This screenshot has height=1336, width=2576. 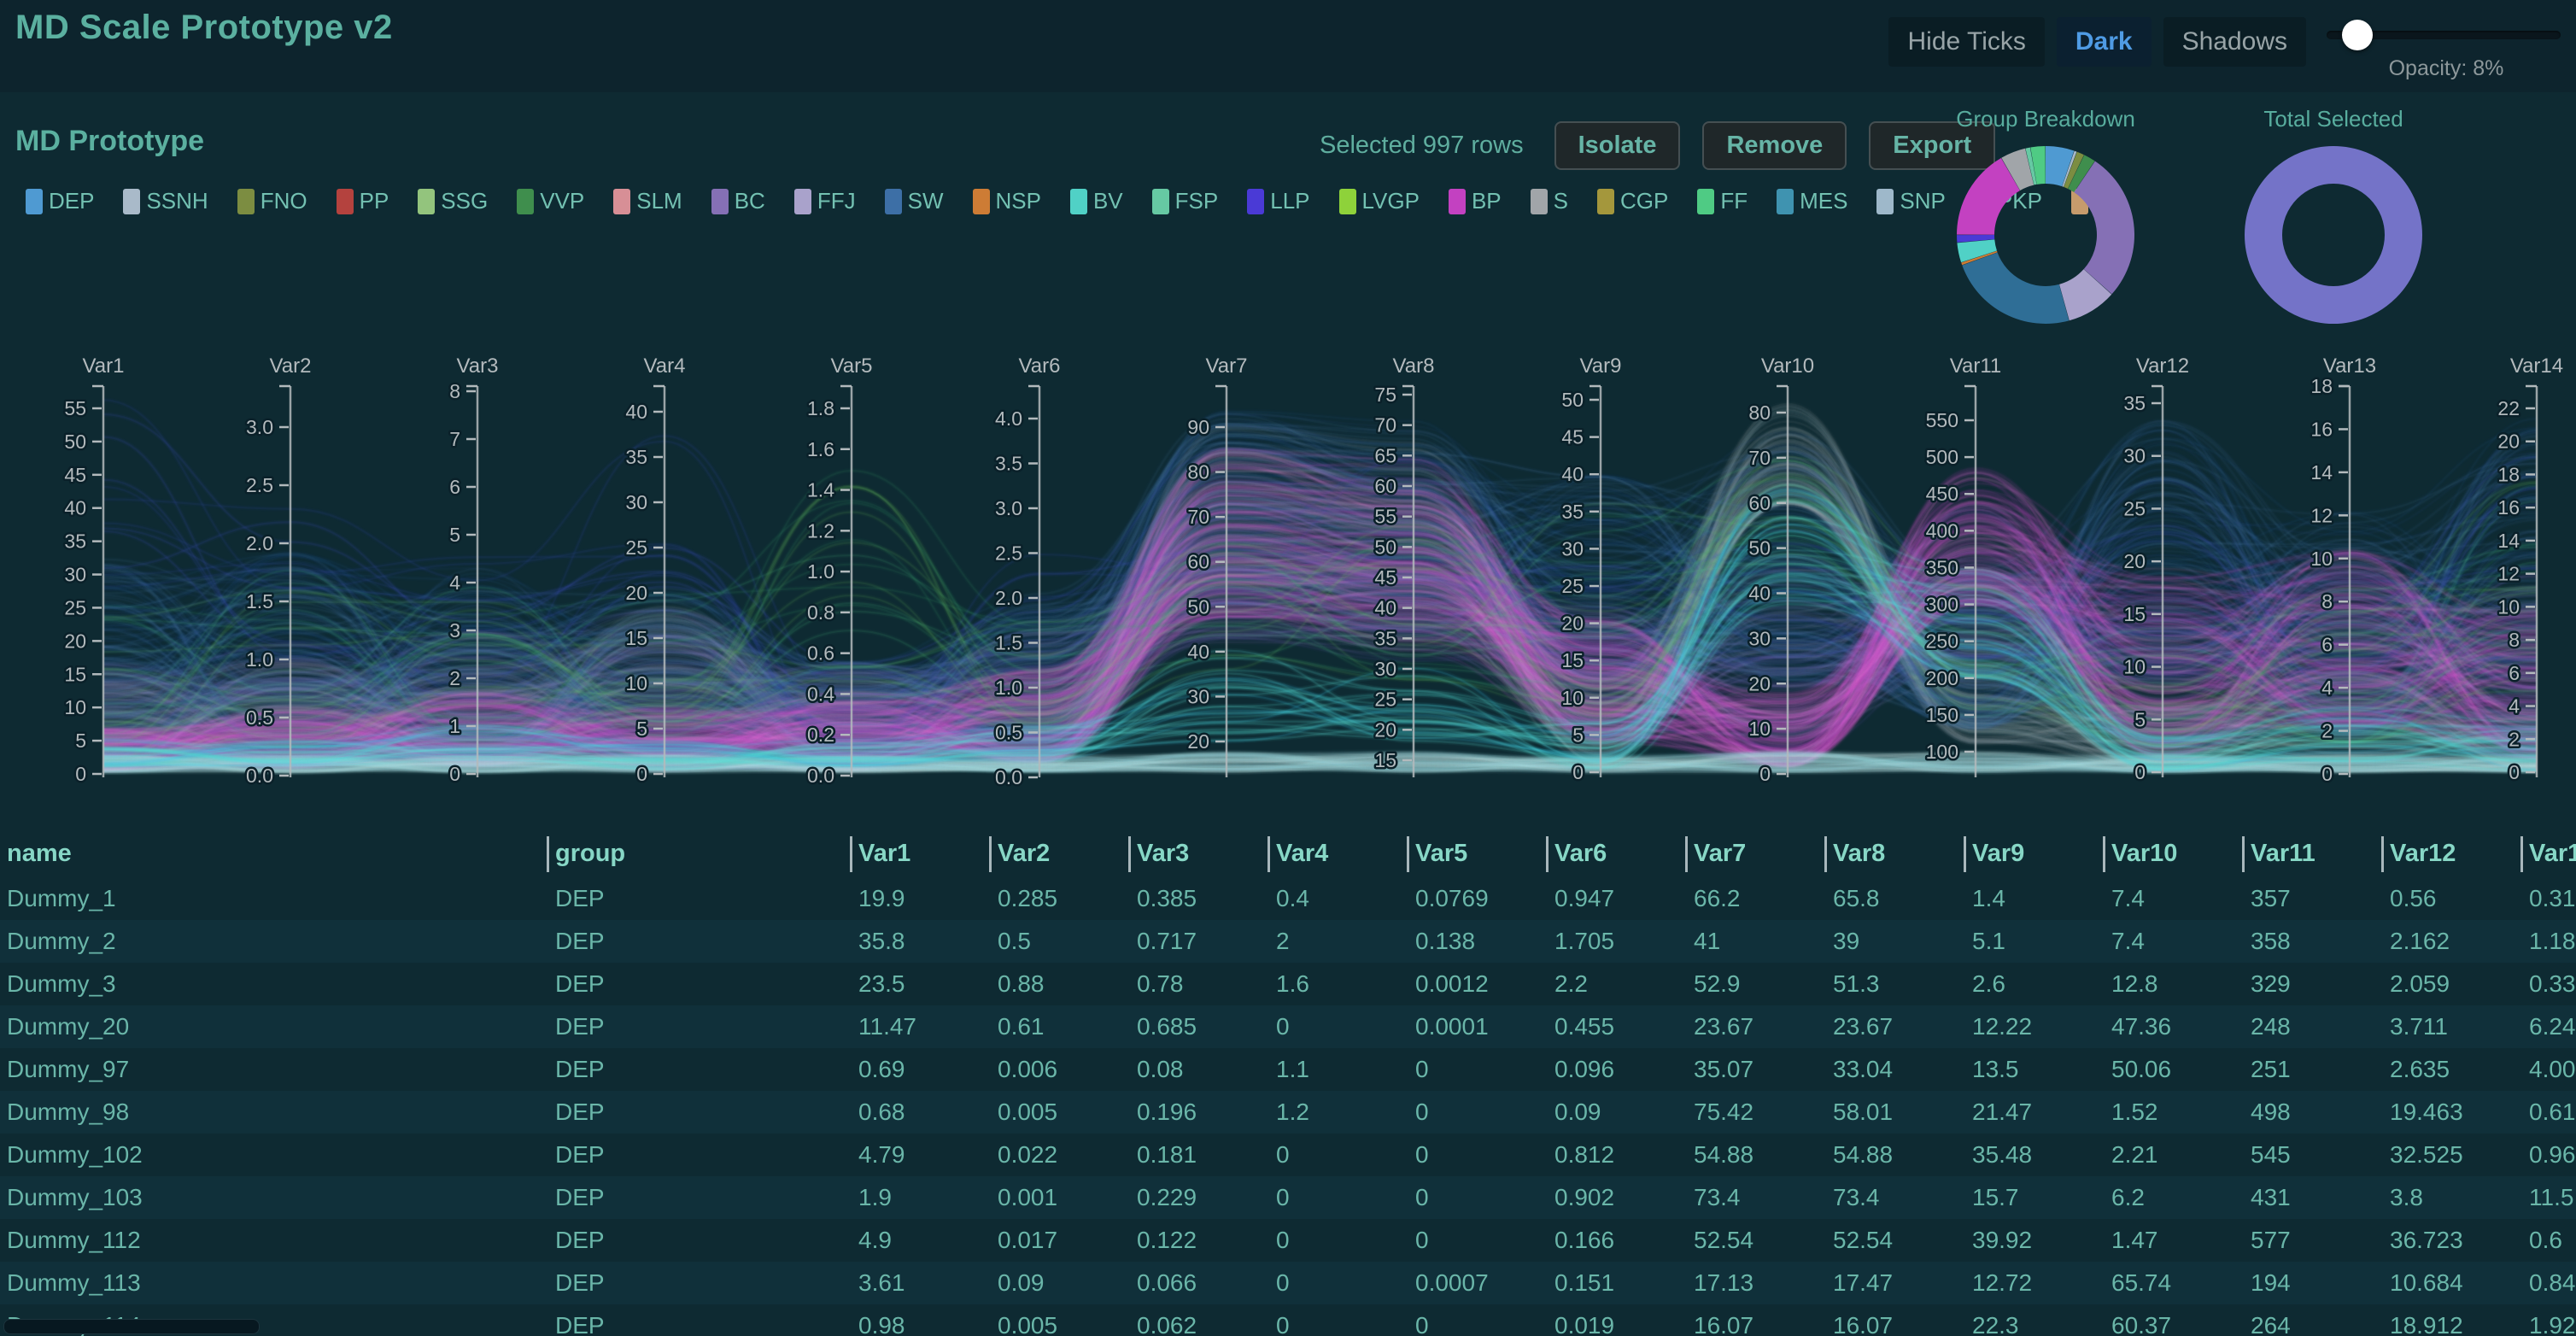 What do you see at coordinates (1722, 201) in the screenshot?
I see `legend-item-ff: FF` at bounding box center [1722, 201].